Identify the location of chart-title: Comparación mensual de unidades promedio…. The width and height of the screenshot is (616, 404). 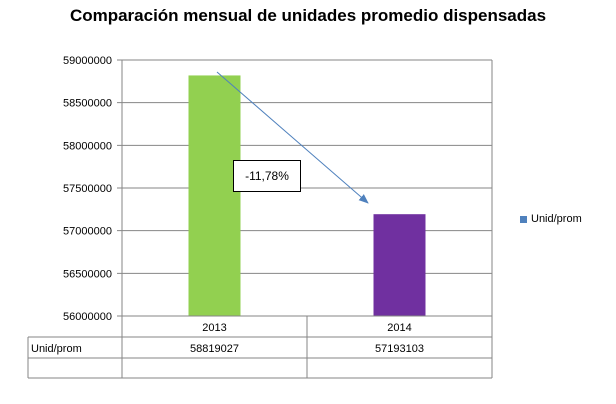
(308, 15).